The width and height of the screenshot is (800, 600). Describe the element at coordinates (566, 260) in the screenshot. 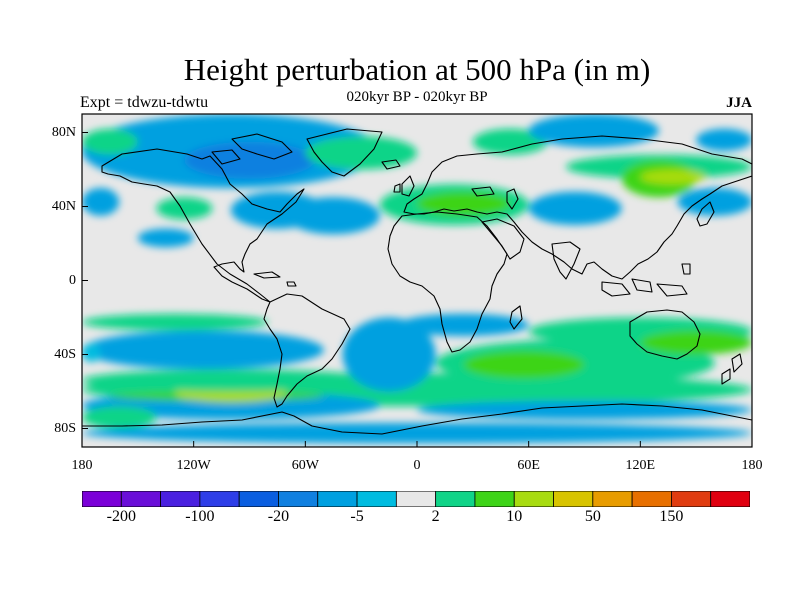

I see `coastline-india` at that location.